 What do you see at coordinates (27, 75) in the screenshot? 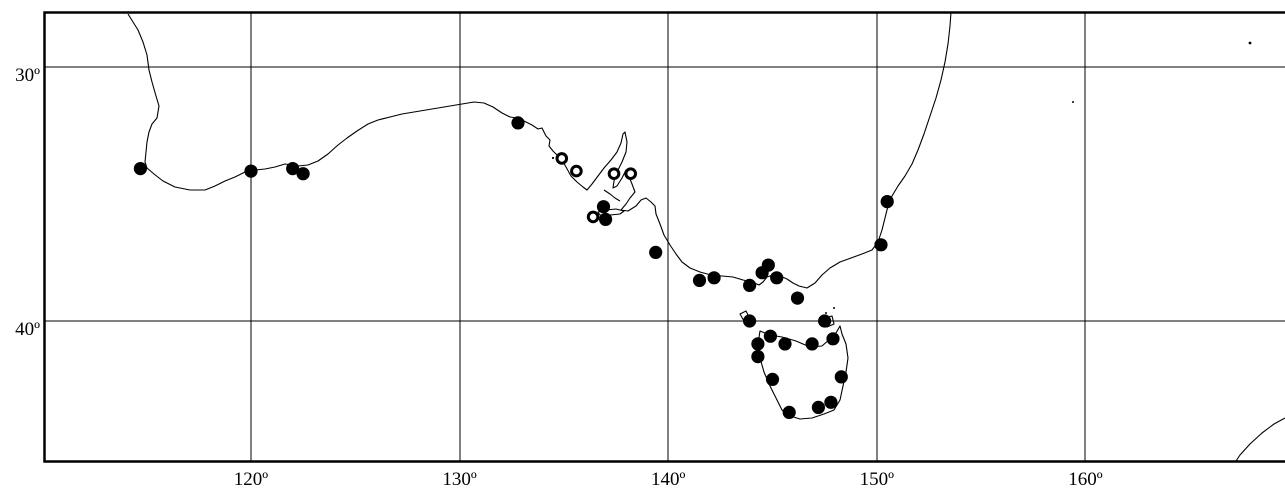
I see `y-tick-label: 30º` at bounding box center [27, 75].